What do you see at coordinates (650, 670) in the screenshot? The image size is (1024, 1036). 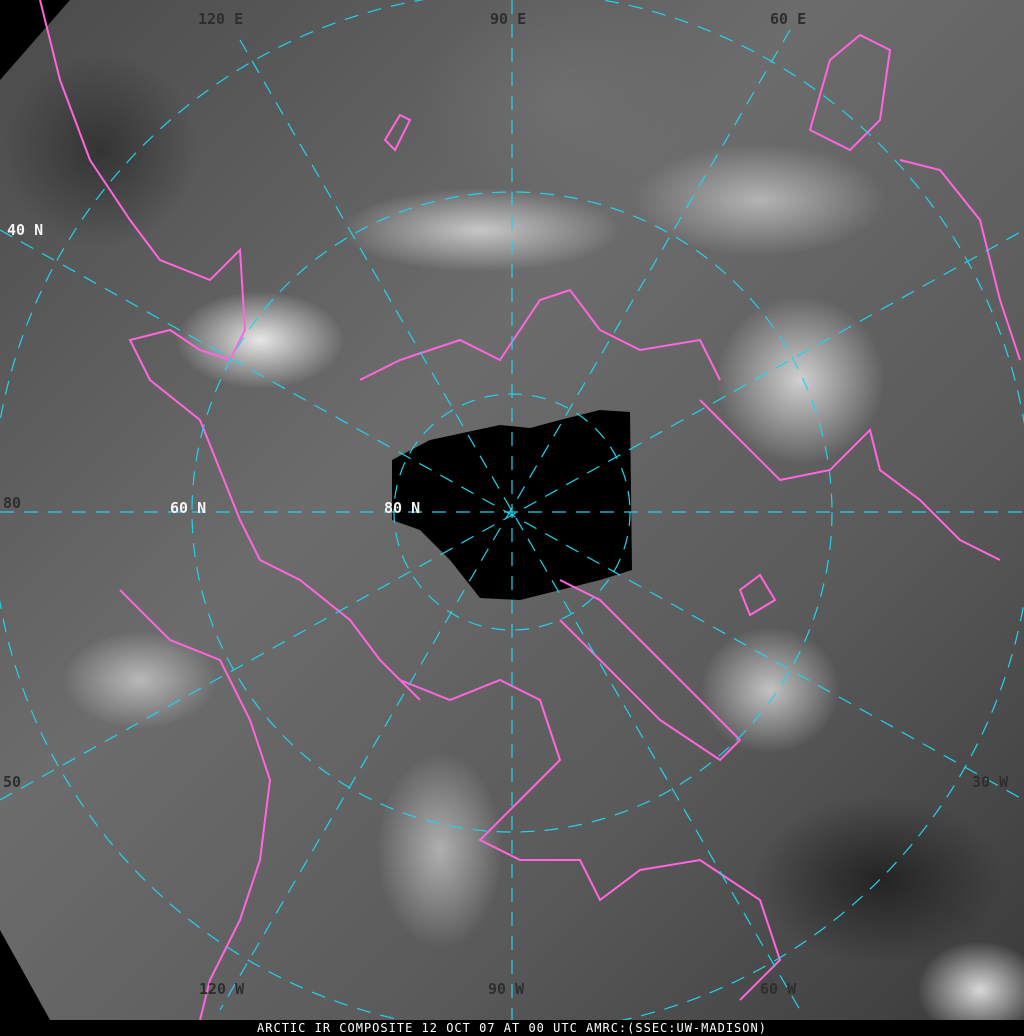 I see `coastline-greenland` at bounding box center [650, 670].